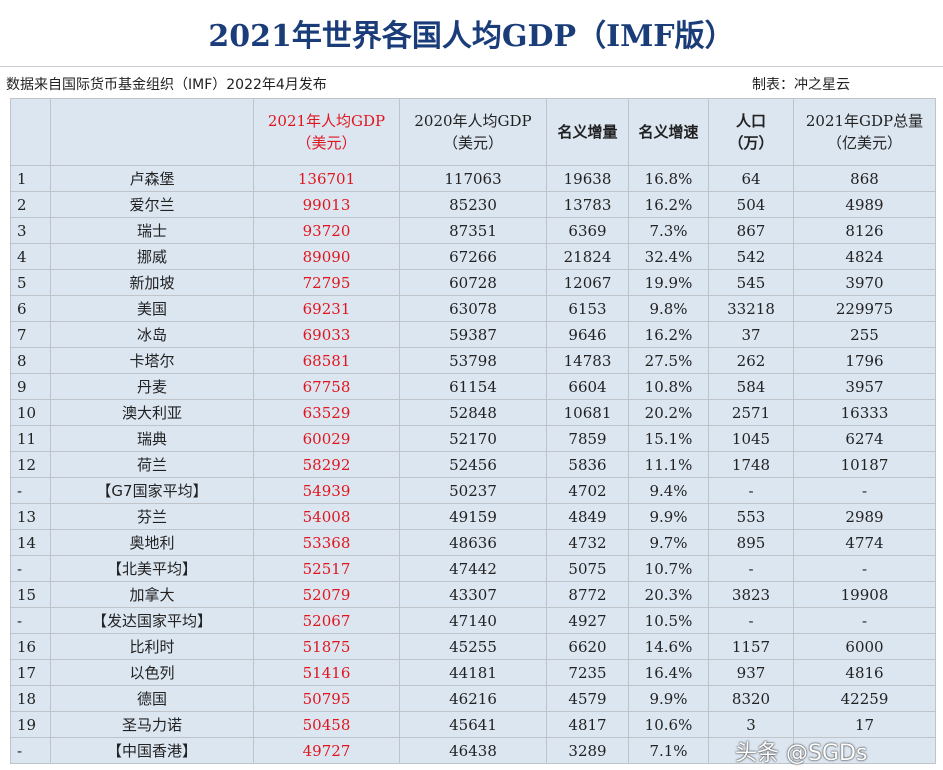 Image resolution: width=943 pixels, height=770 pixels. I want to click on table-cell-total: 4816, so click(864, 672).